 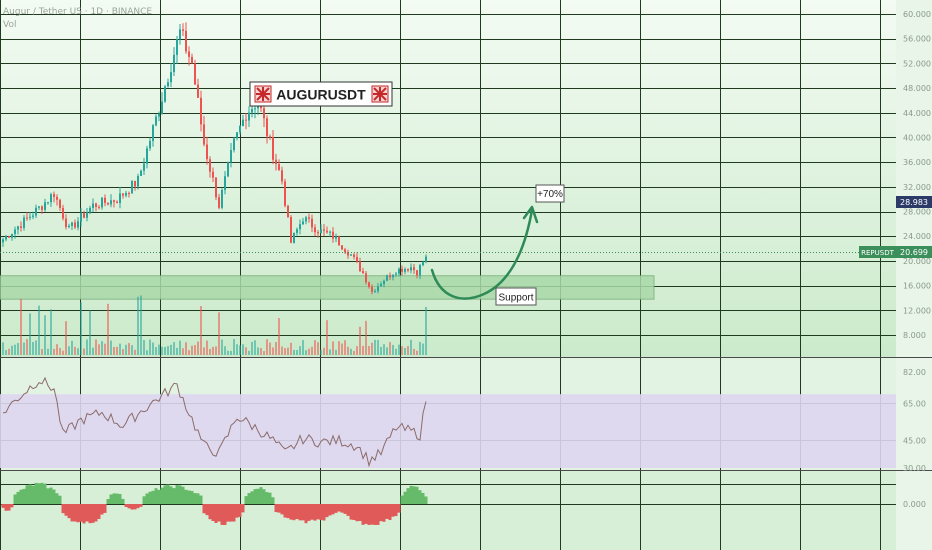 I want to click on symbol-annotation: AUGURUSDT, so click(x=321, y=94).